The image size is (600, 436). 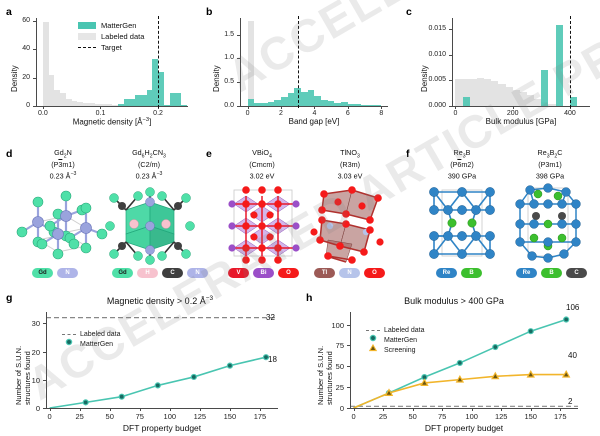 I want to click on panel-a-x-axis, so click(x=112, y=106).